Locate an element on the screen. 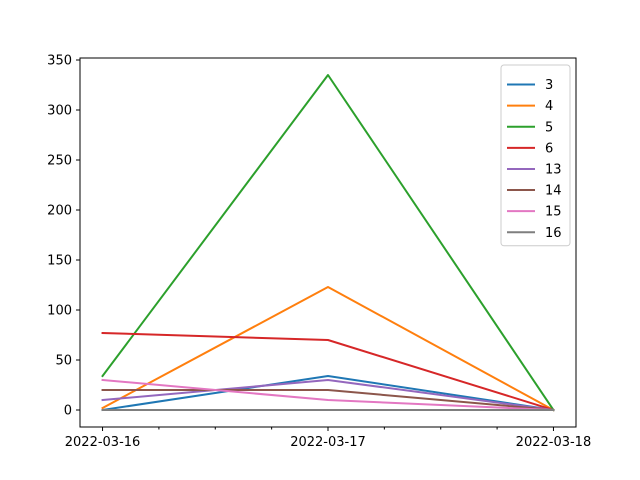  x-axis: 2022-03-16 2022-03-17 2022-03-18 is located at coordinates (328, 438).